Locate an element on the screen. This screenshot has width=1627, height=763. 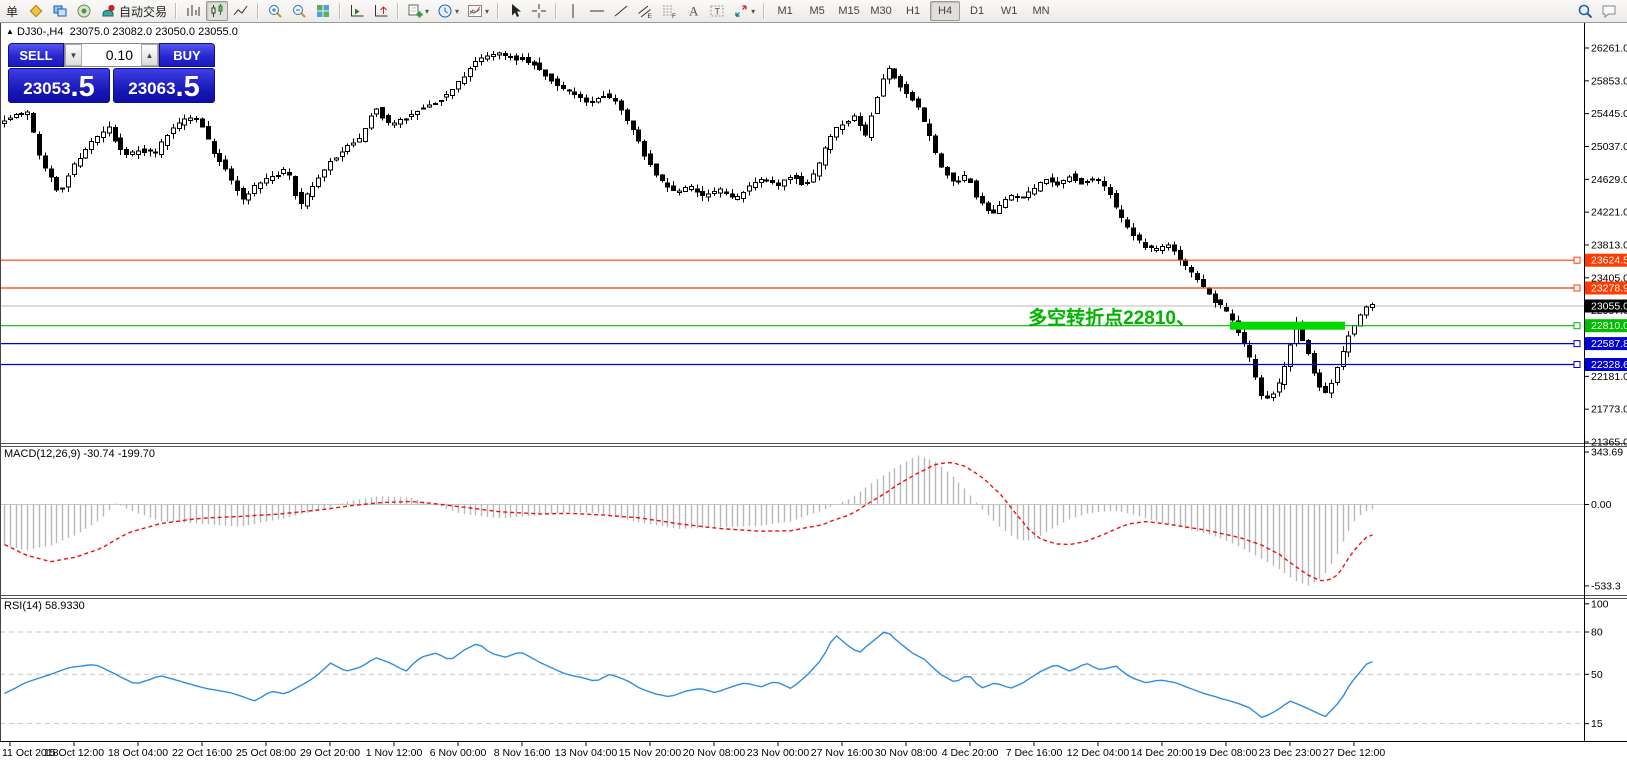
timeframe-button-w1: W1 is located at coordinates (1009, 11).